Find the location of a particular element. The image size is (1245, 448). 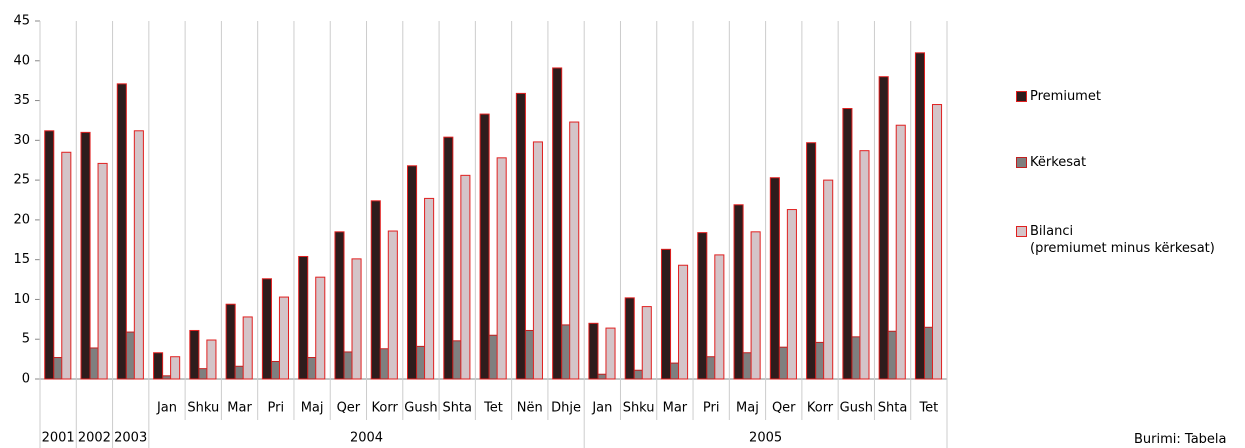

y-tick-label: 20 is located at coordinates (21, 219).